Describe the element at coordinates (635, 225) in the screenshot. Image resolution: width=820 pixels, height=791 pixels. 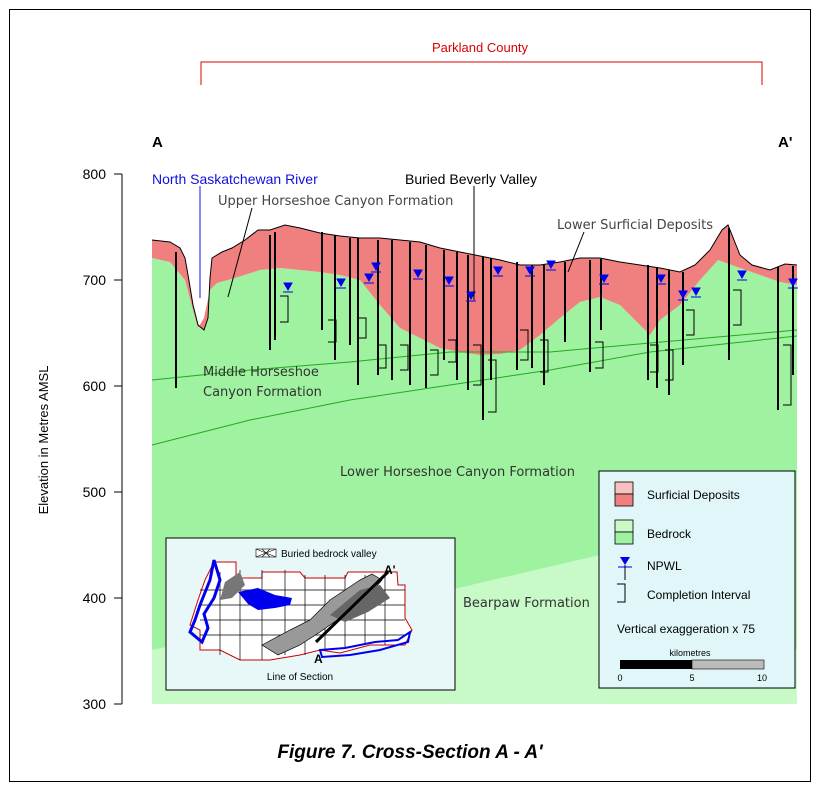
I see `lower-surficial-label: Lower Surficial Deposits` at that location.